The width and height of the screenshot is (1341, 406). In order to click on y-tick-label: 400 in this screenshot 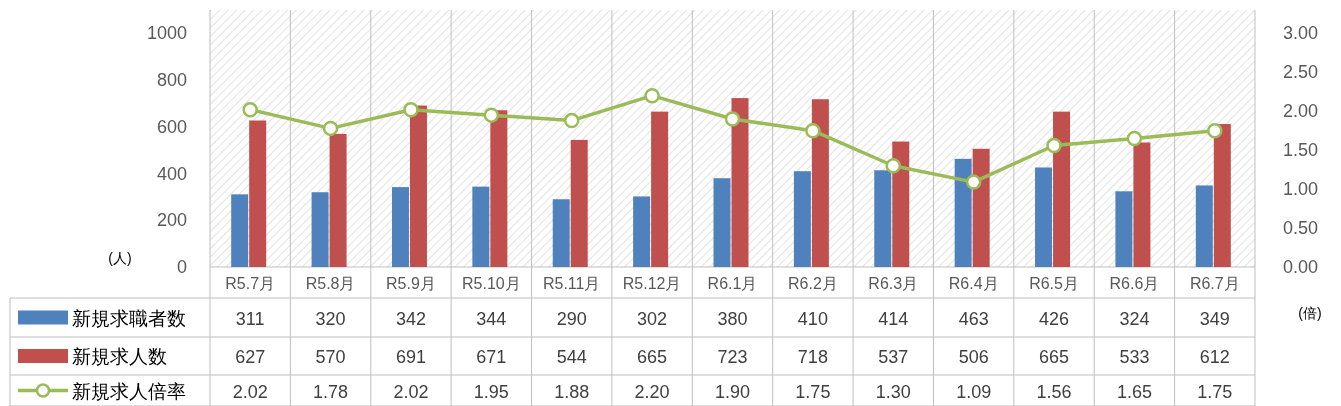, I will do `click(171, 173)`.